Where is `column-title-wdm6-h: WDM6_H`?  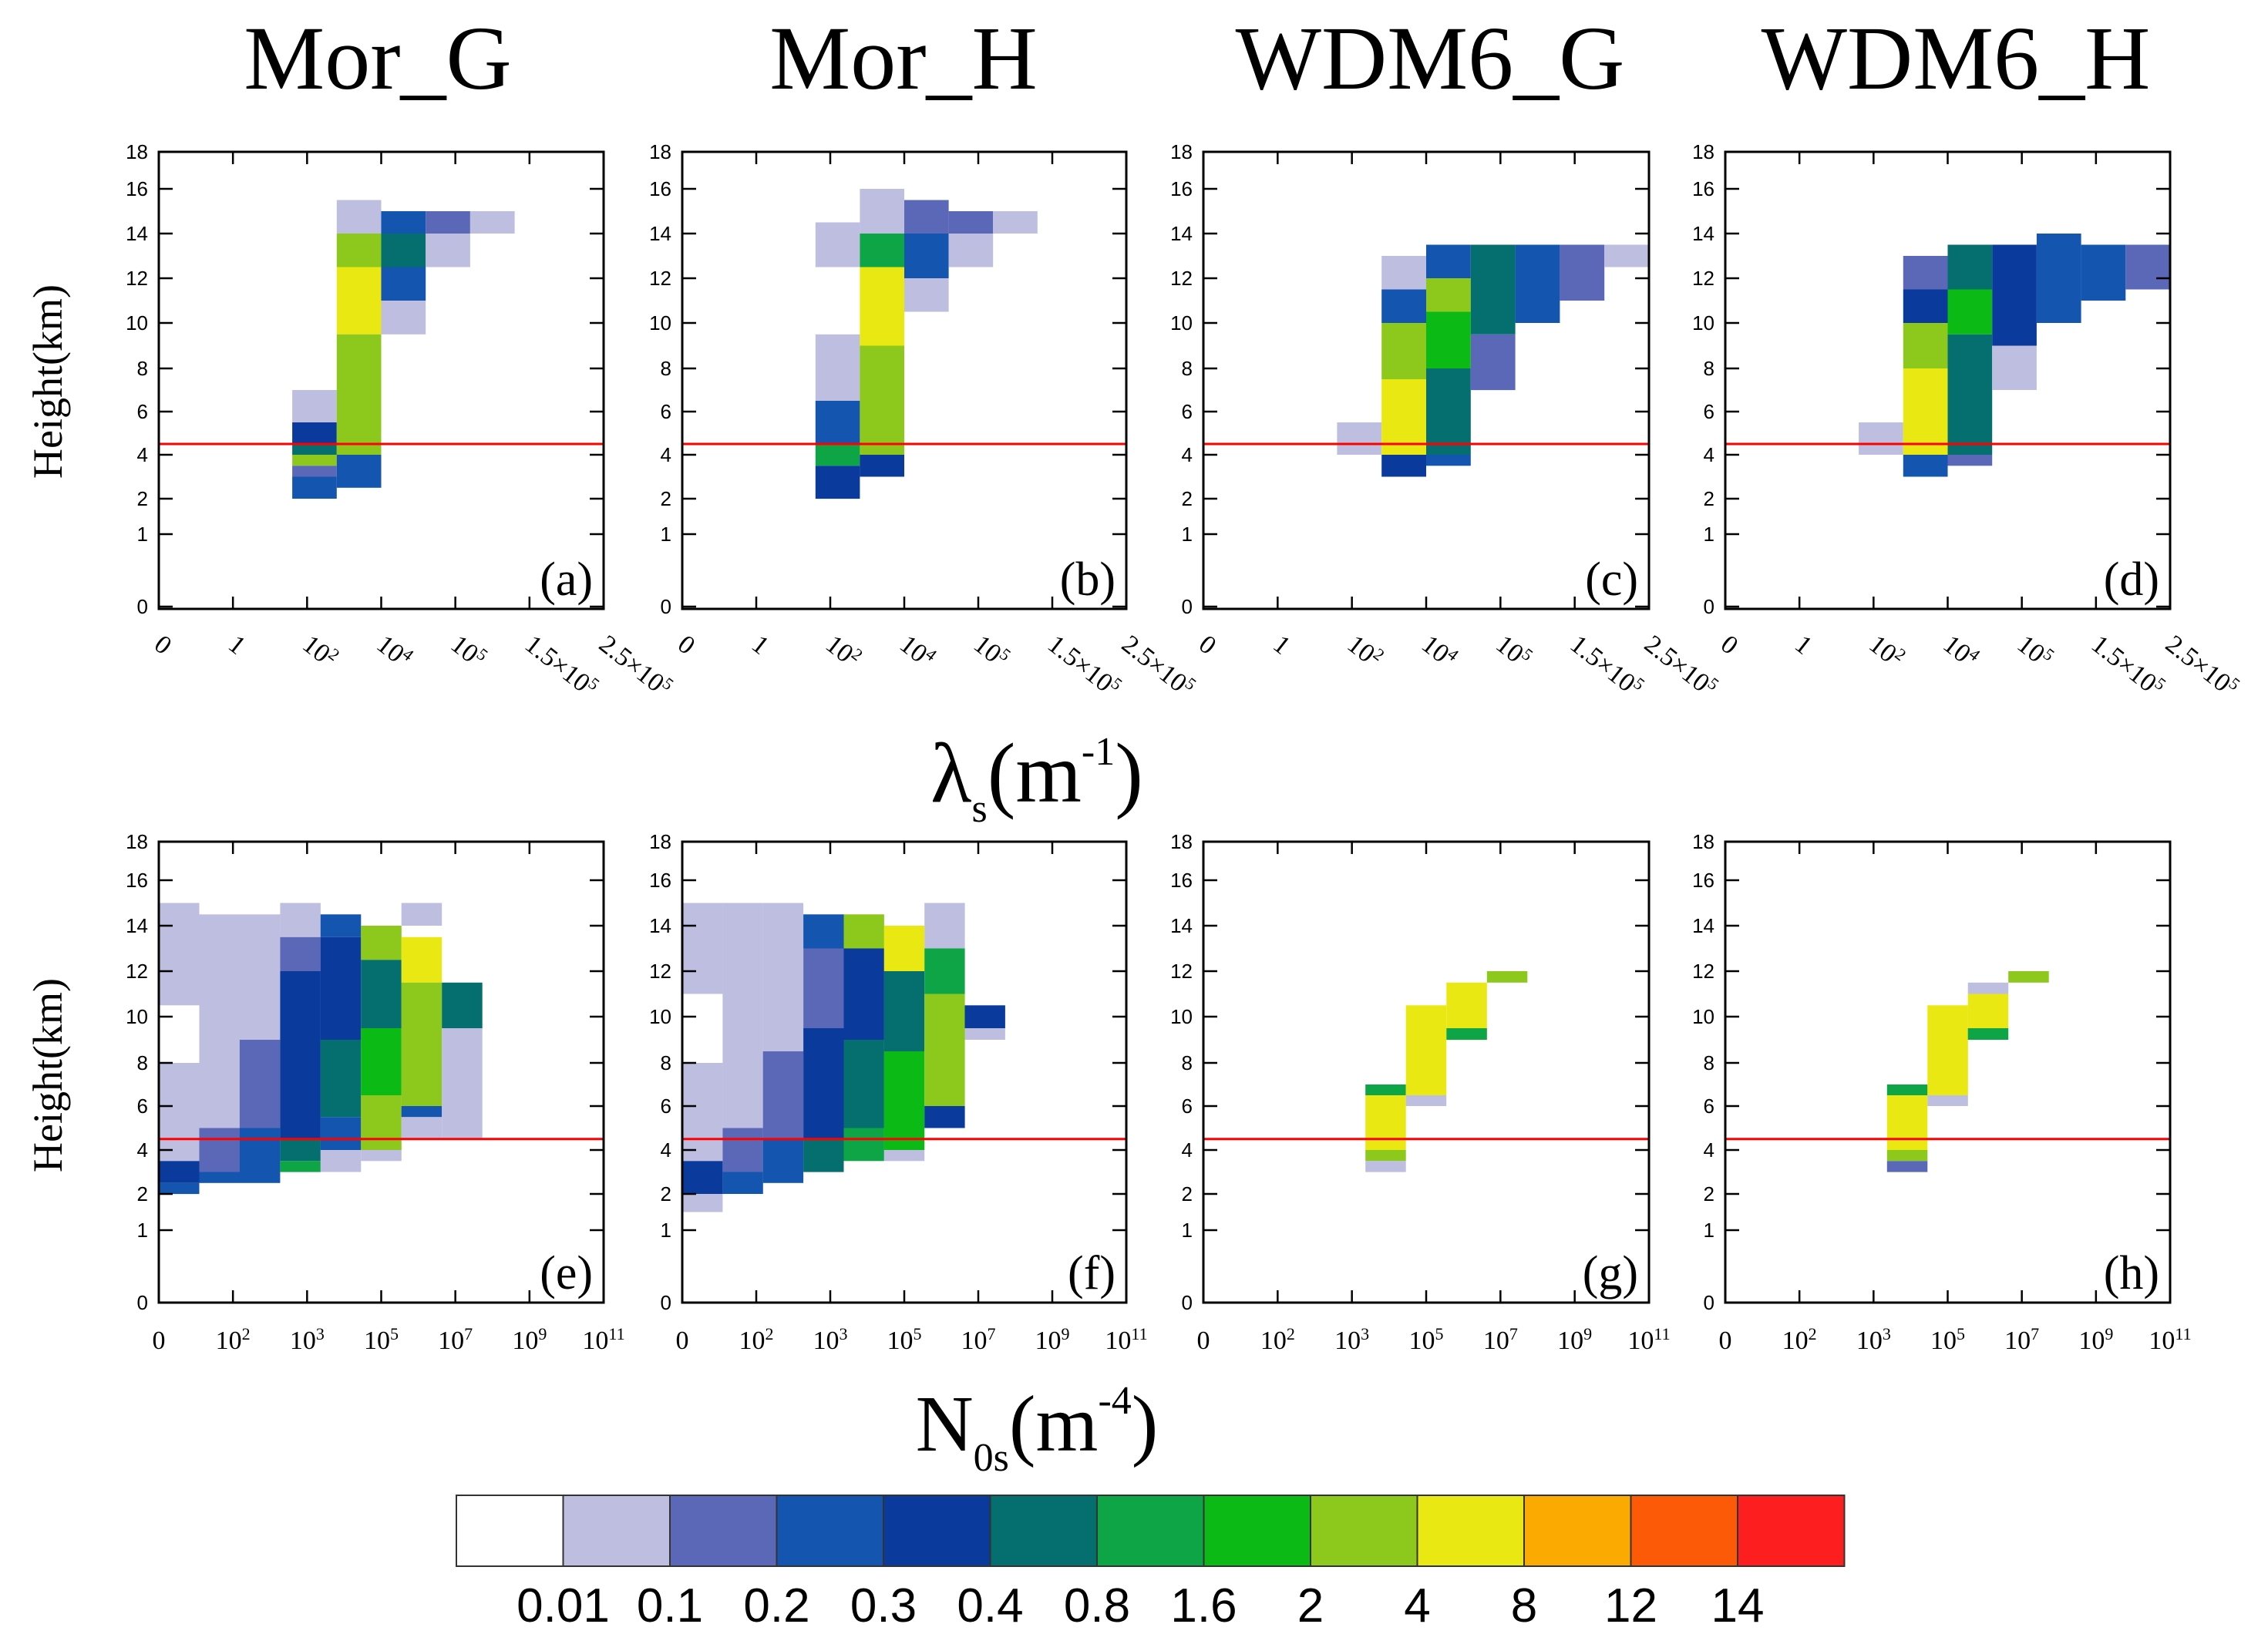
column-title-wdm6-h: WDM6_H is located at coordinates (1956, 58).